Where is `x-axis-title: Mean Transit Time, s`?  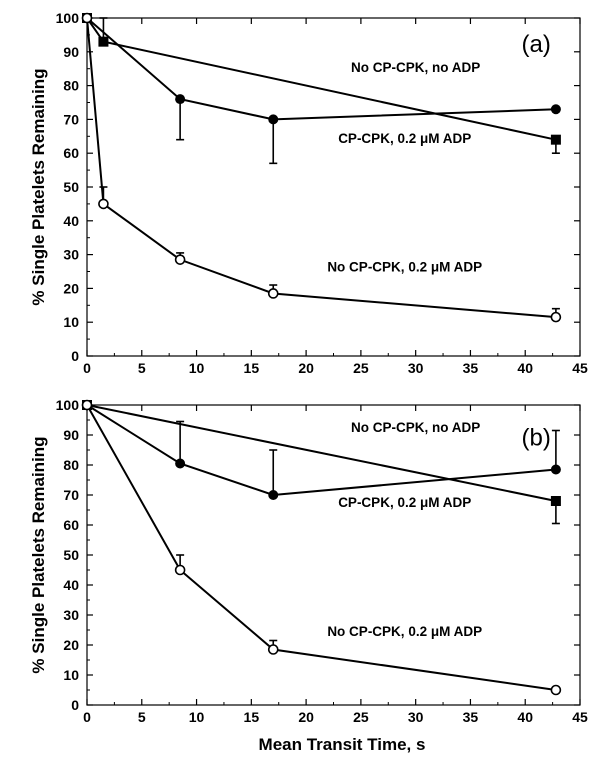
x-axis-title: Mean Transit Time, s is located at coordinates (342, 744).